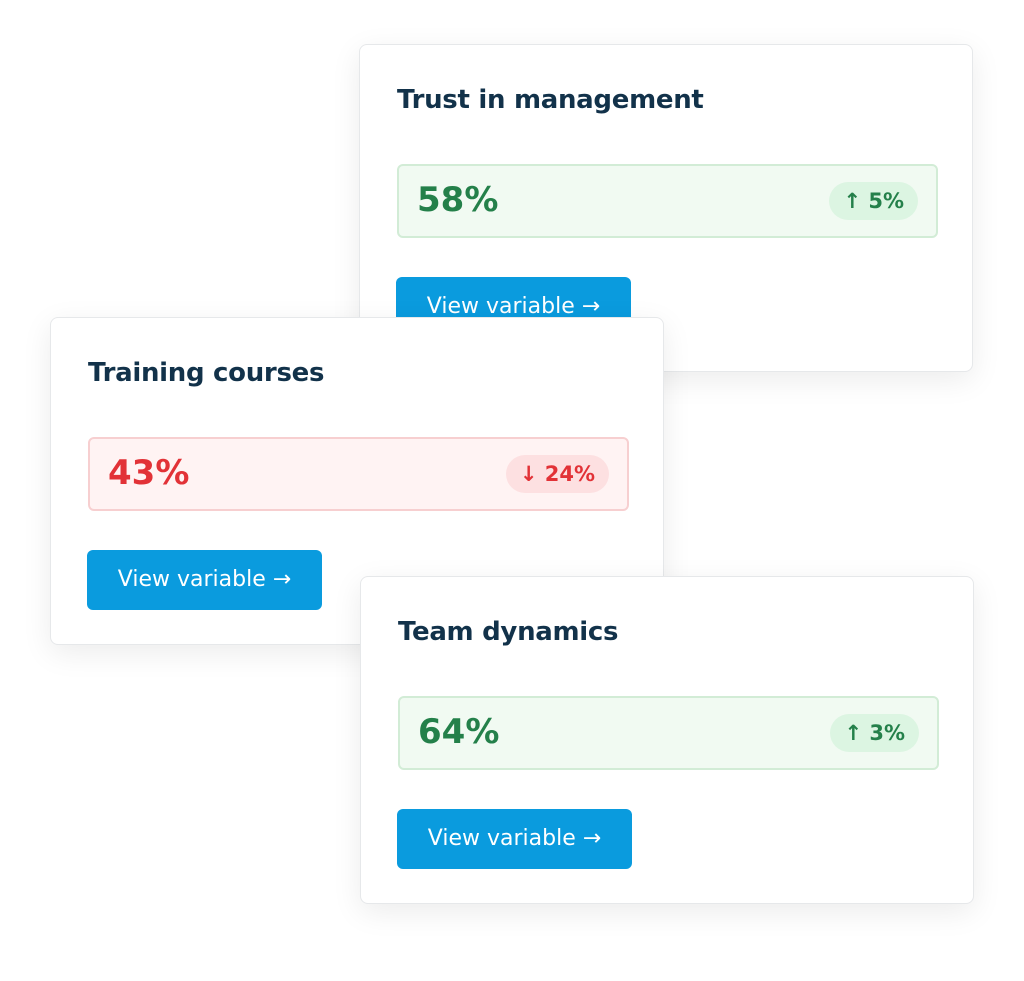  I want to click on metric-value: 43%, so click(149, 473).